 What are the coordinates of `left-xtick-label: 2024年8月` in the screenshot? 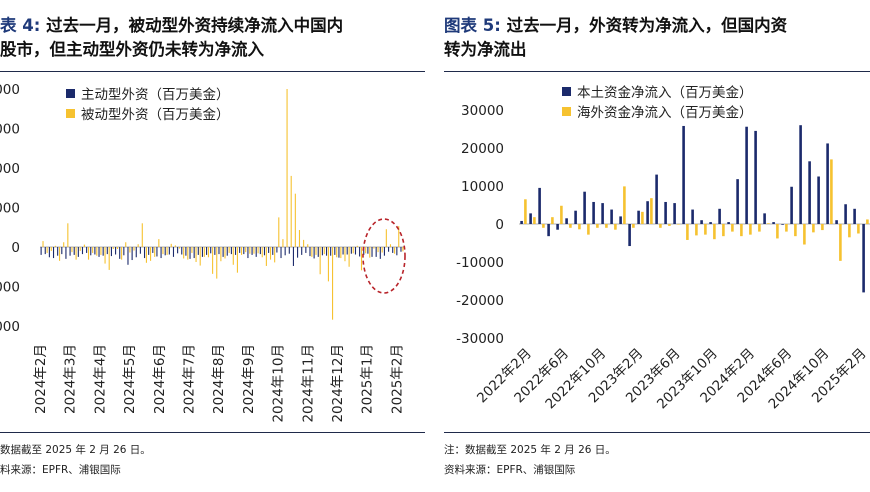 It's located at (219, 379).